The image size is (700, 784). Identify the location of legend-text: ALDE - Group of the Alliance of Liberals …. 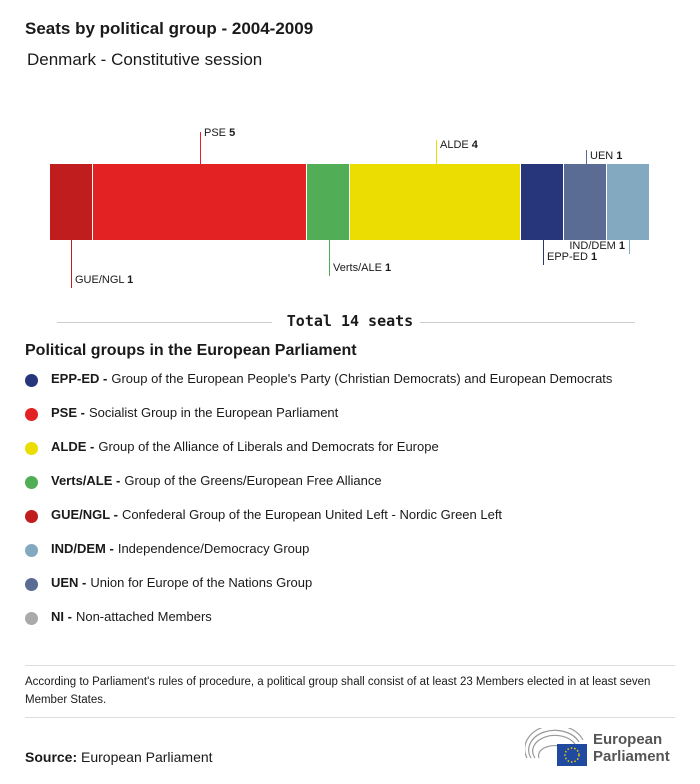
(245, 446).